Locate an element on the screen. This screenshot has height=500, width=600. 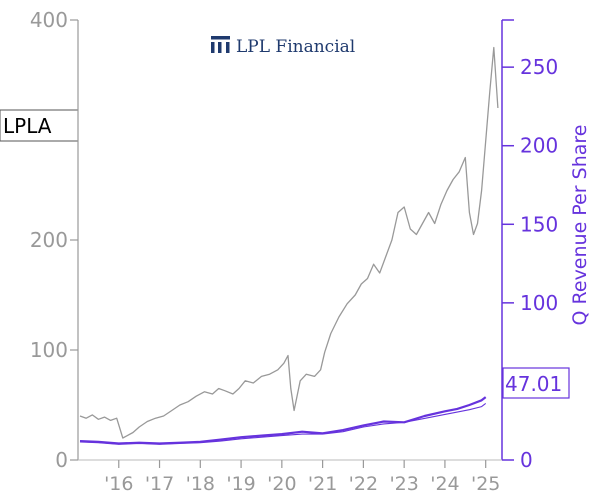
x-tick-label: '19 is located at coordinates (240, 484).